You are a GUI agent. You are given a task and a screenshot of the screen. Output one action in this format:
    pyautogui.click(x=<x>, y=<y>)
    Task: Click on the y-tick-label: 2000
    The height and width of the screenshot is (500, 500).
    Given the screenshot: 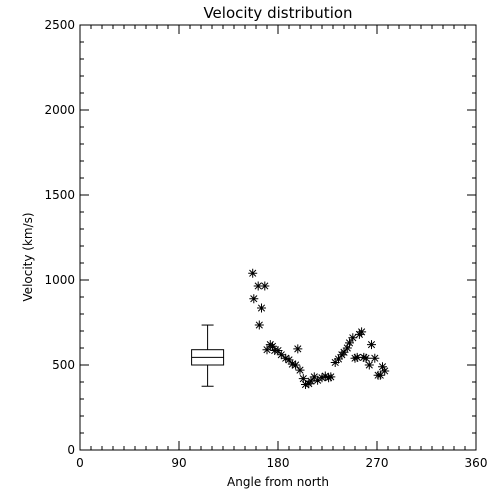 What is the action you would take?
    pyautogui.click(x=59, y=110)
    